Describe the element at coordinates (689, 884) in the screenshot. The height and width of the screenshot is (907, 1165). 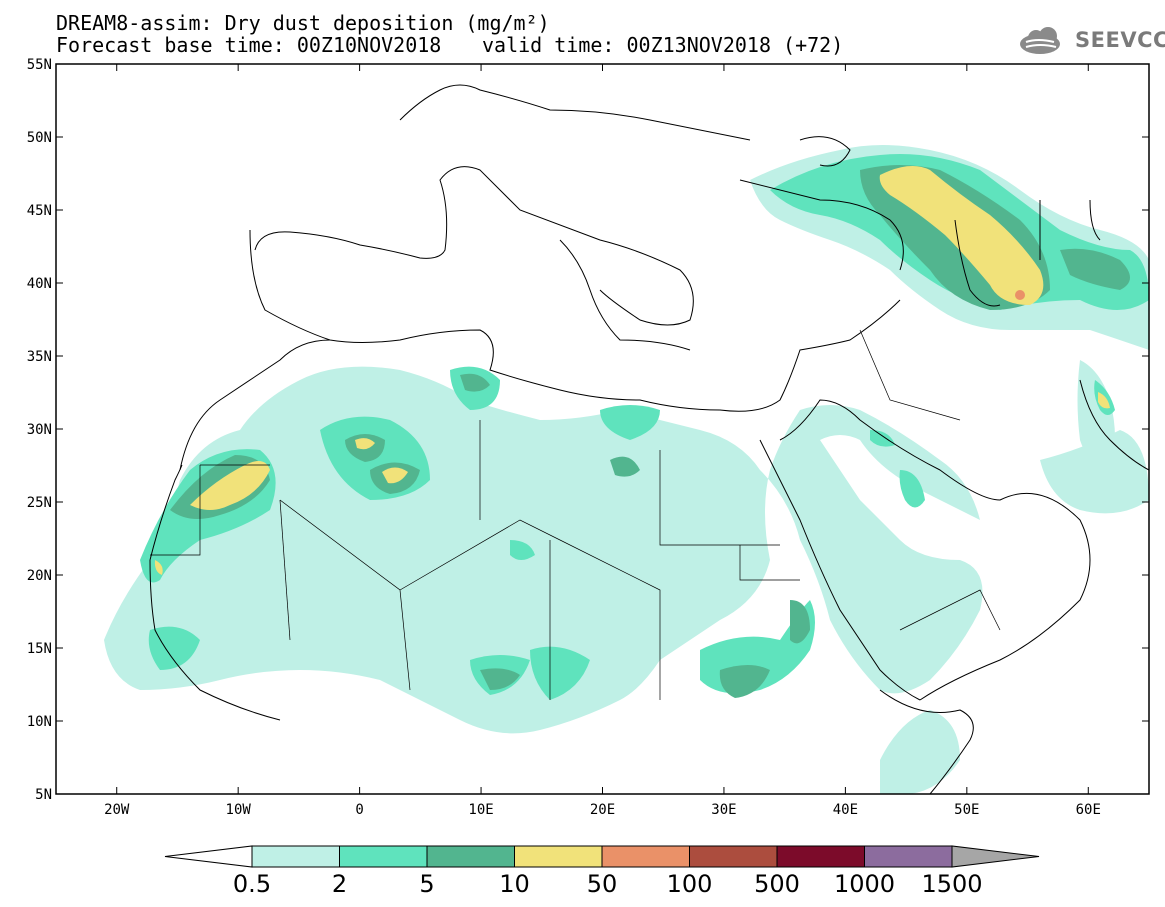
I see `colorbar-label: 100` at that location.